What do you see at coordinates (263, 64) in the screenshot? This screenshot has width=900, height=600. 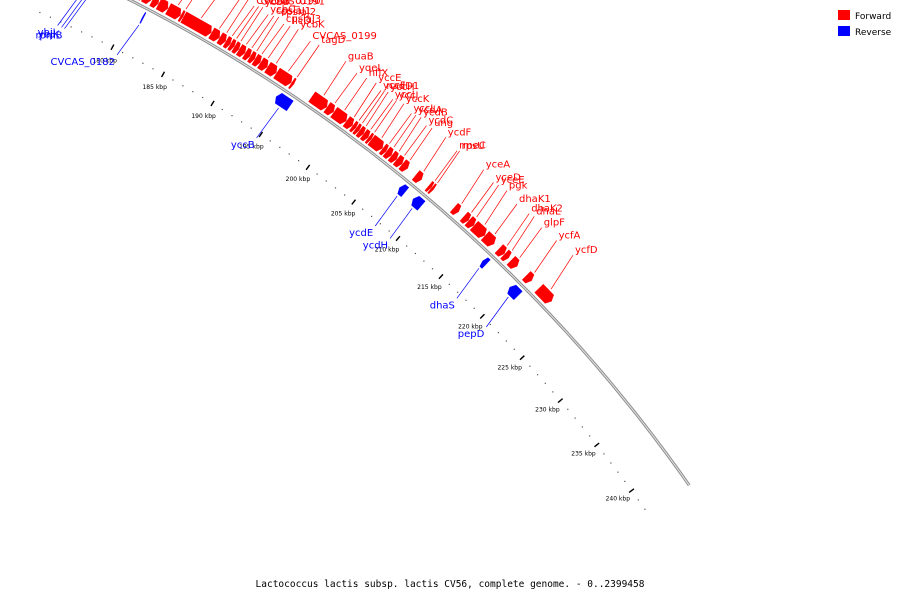 I see `gene-licD` at bounding box center [263, 64].